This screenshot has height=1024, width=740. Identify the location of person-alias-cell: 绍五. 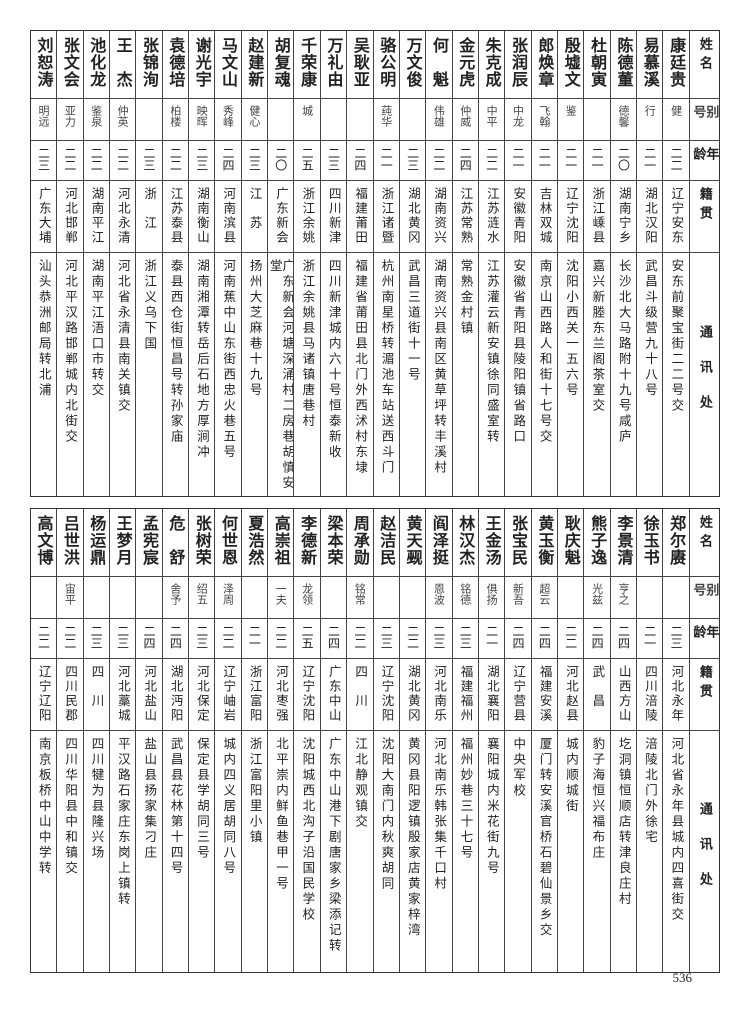
(202, 598).